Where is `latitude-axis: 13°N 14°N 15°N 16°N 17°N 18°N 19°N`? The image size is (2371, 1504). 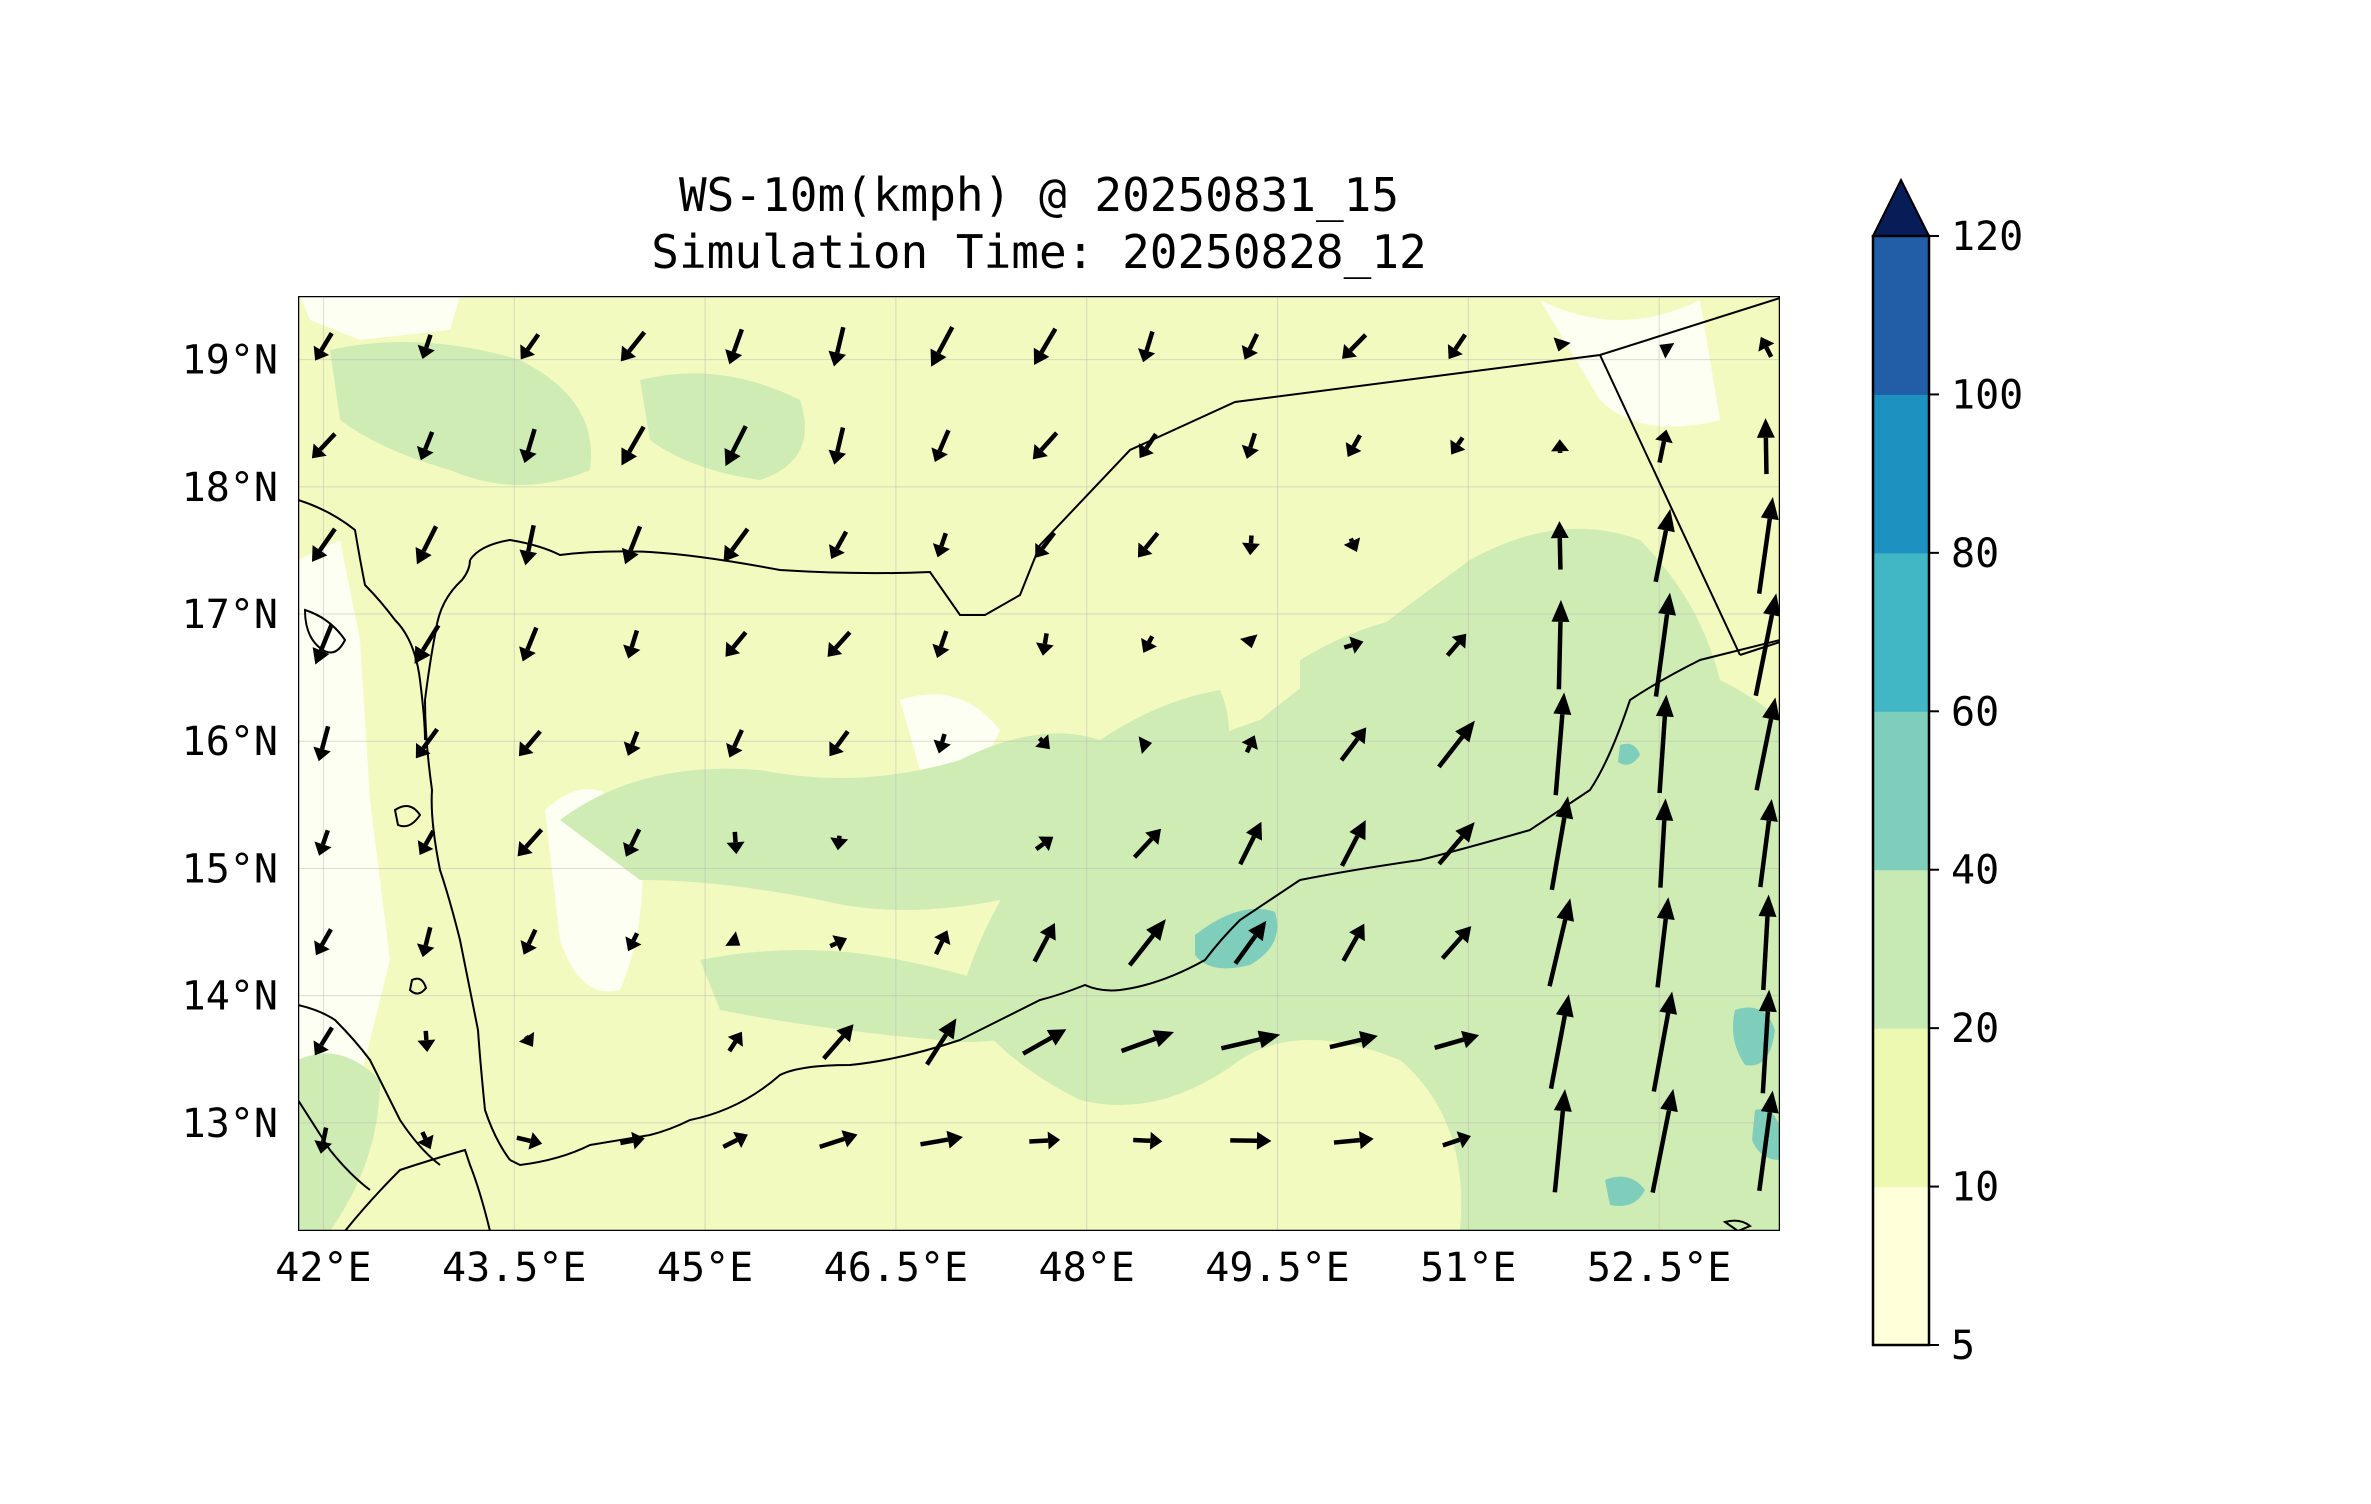
latitude-axis: 13°N 14°N 15°N 16°N 17°N 18°N 19°N is located at coordinates (230, 742).